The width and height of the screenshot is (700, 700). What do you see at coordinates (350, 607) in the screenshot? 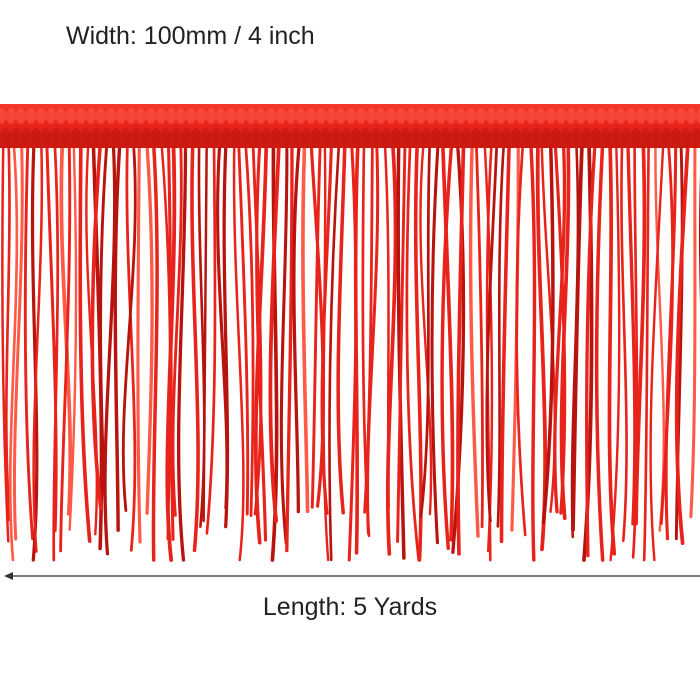
I see `length-dimension-label: Length: 5 Yards` at bounding box center [350, 607].